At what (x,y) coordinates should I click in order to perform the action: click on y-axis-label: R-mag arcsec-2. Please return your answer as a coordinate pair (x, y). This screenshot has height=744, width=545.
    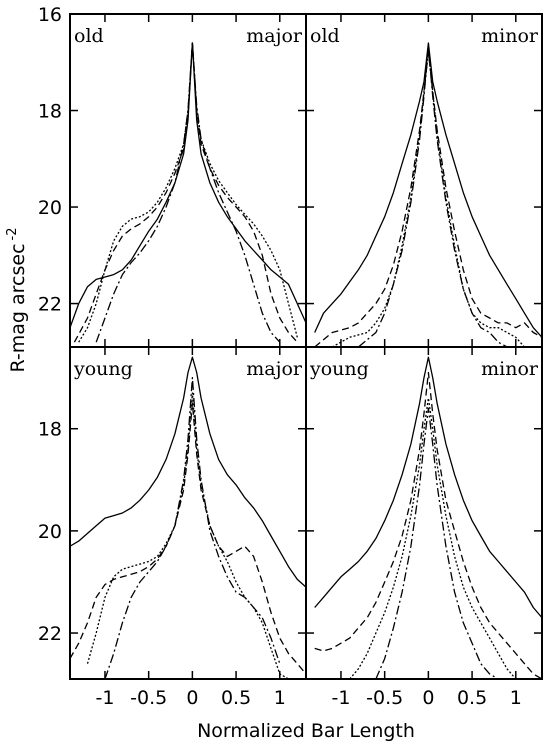
    Looking at the image, I should click on (17, 299).